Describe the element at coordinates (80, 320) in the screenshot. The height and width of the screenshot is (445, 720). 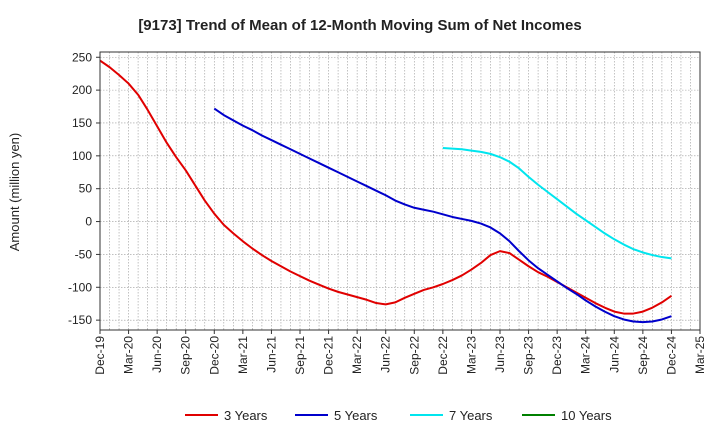
I see `y-tick-label: -150` at that location.